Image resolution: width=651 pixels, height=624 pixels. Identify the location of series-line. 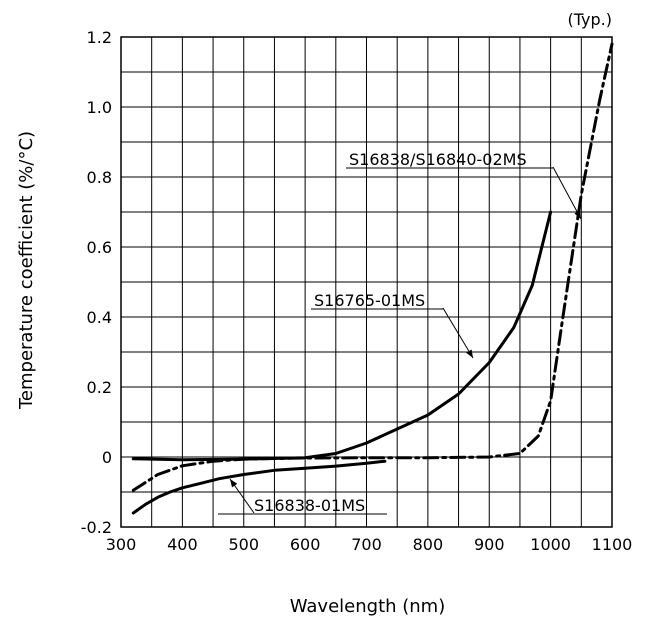
(259, 487).